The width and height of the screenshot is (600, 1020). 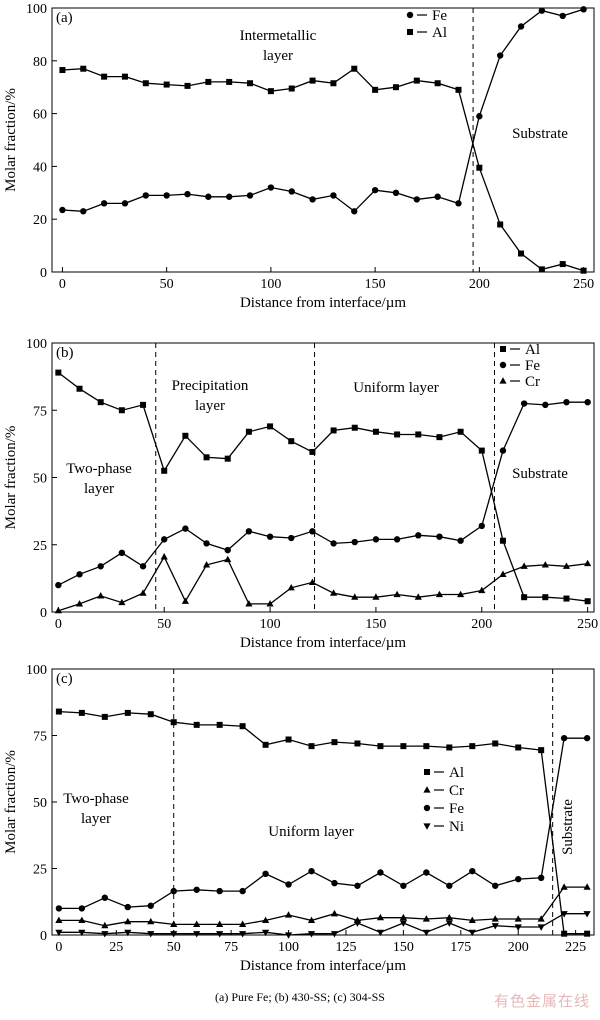 I want to click on series-line, so click(x=323, y=583).